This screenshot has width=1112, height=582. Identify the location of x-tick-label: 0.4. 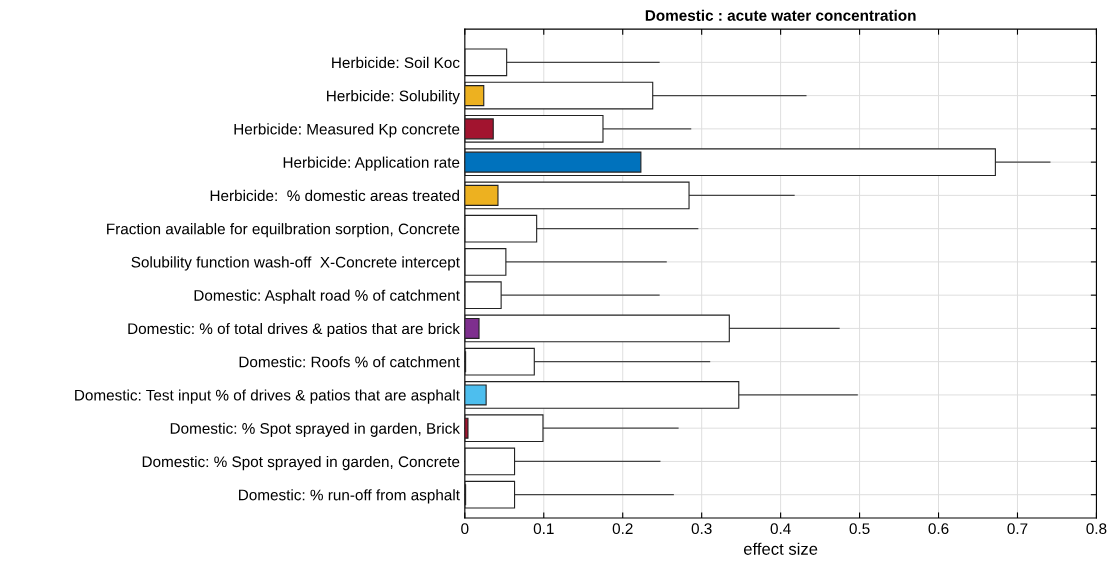
(780, 529).